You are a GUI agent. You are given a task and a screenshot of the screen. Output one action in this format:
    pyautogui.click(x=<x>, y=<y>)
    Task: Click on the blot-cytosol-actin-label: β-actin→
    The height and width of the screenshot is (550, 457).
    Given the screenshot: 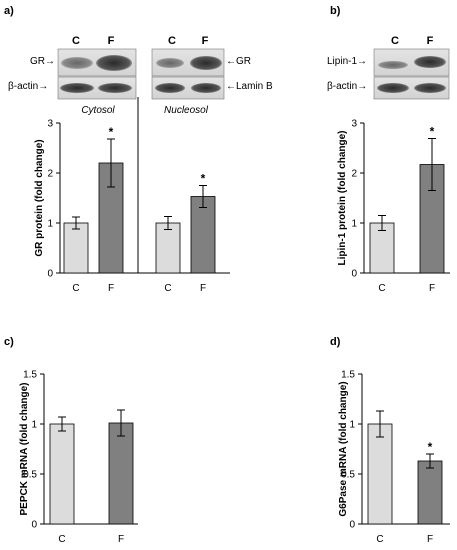 What is the action you would take?
    pyautogui.click(x=28, y=86)
    